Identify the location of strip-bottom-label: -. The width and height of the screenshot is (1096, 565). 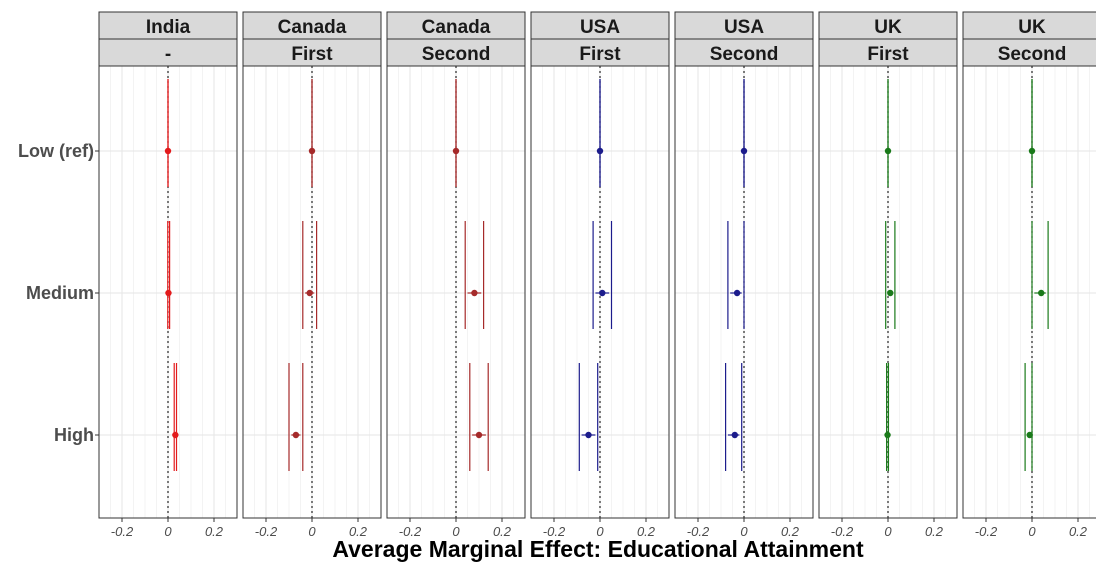
(168, 54).